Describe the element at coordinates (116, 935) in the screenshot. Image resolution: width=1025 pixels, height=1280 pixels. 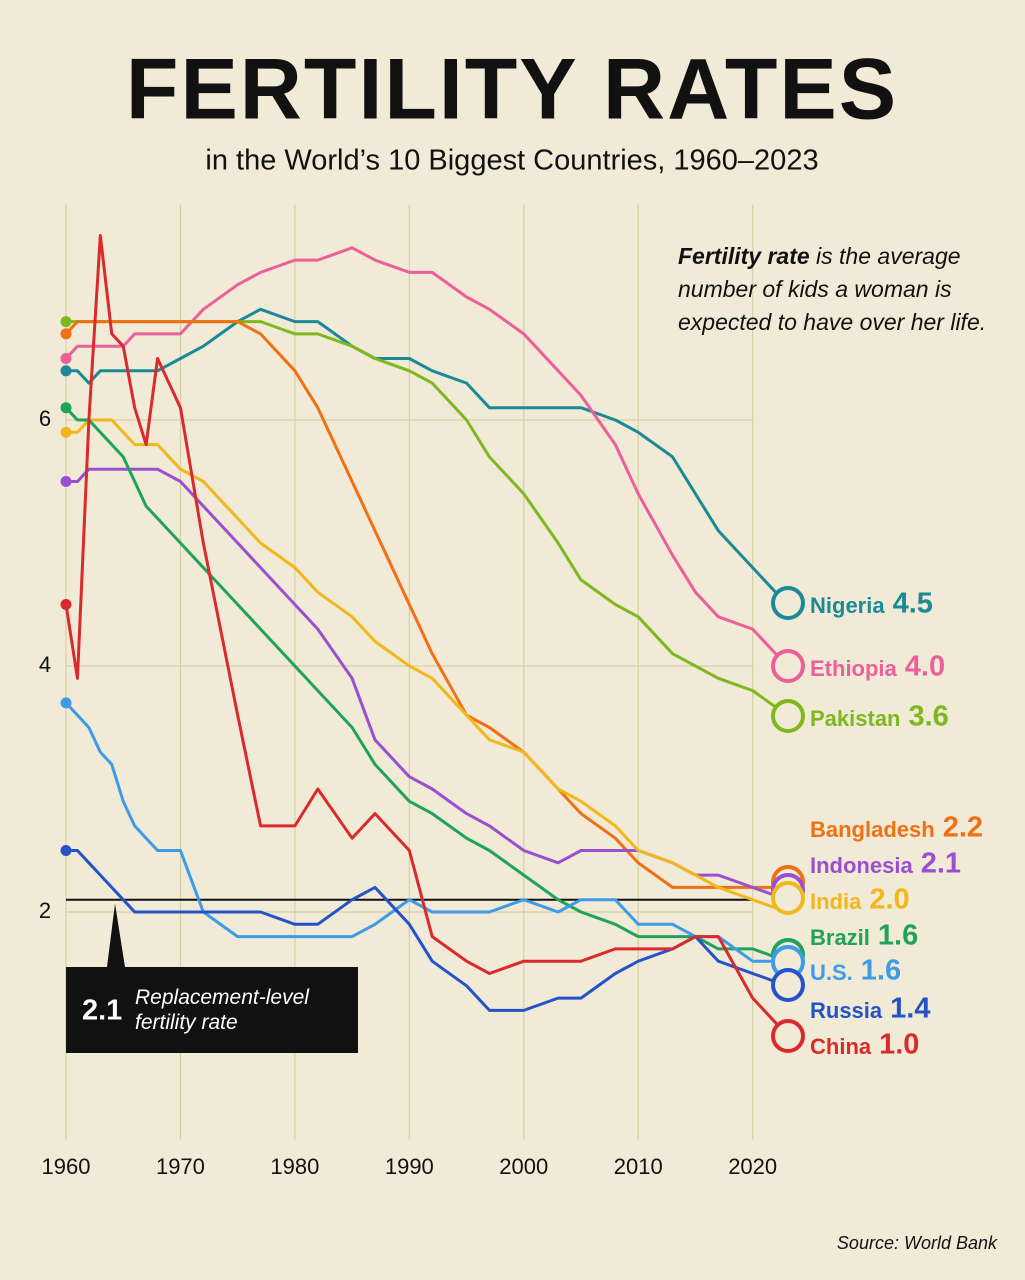
I see `annotation-pointer` at that location.